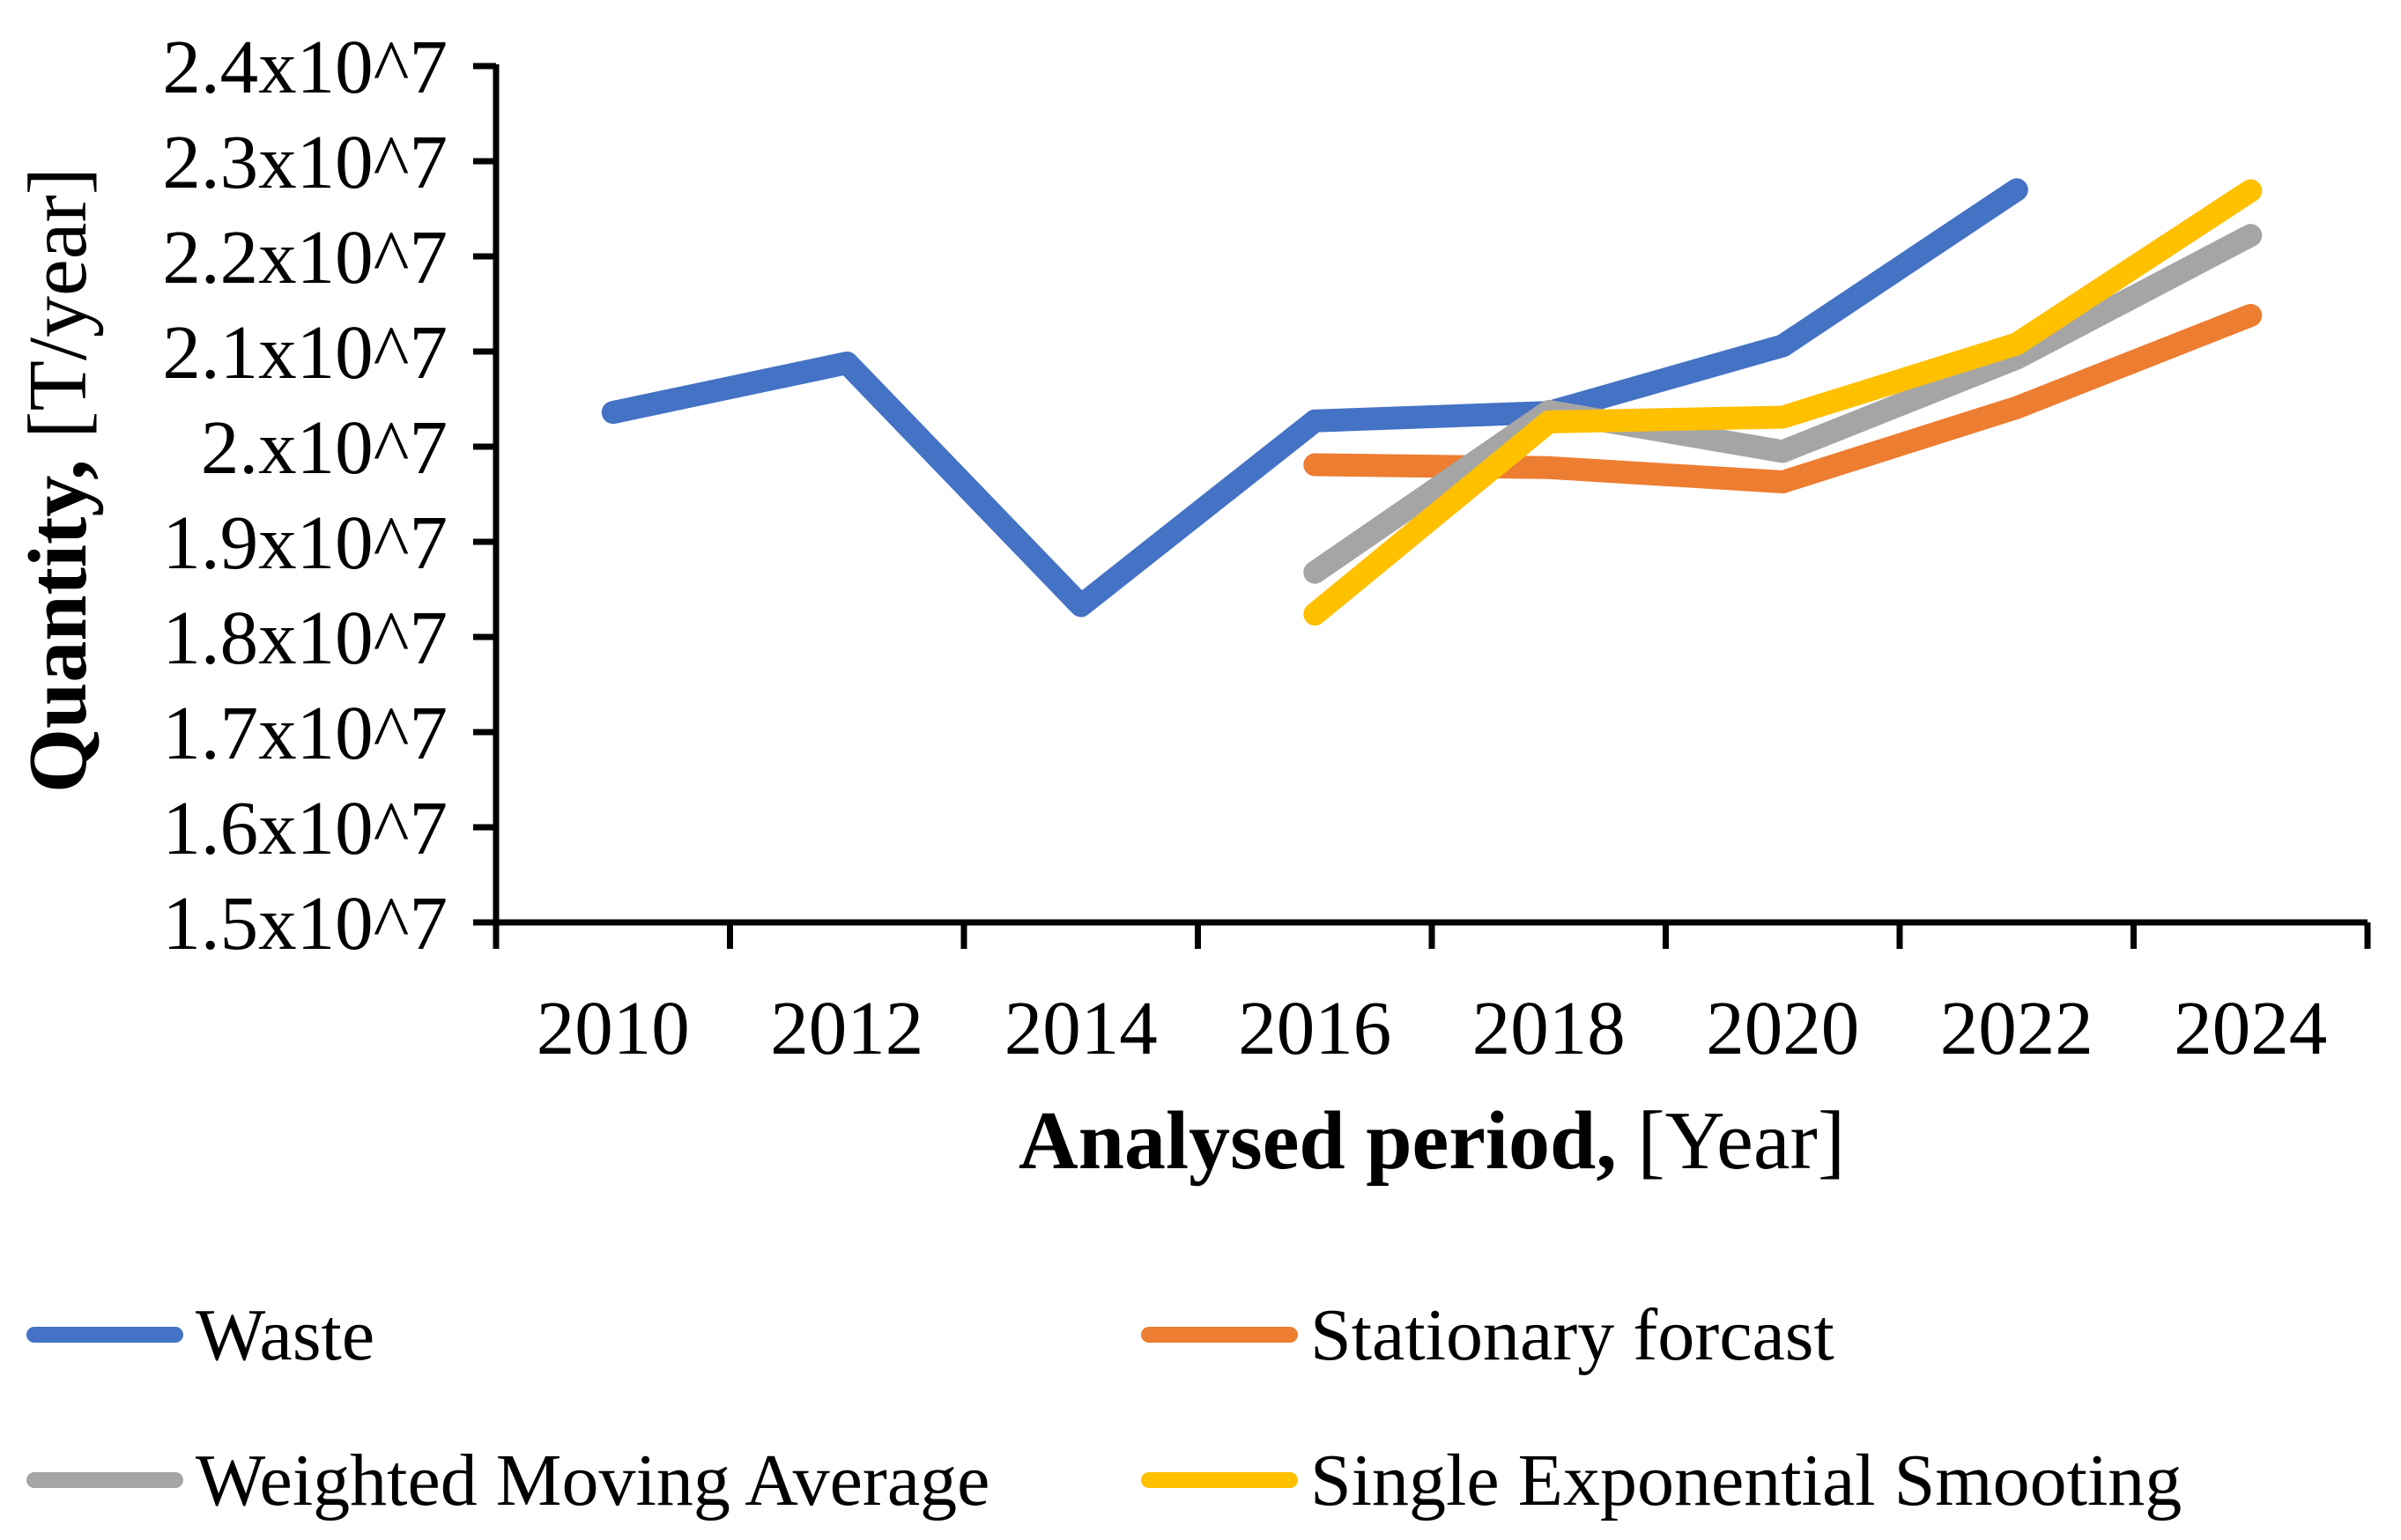  Describe the element at coordinates (2016, 1028) in the screenshot. I see `x-tick-label: 2022` at that location.